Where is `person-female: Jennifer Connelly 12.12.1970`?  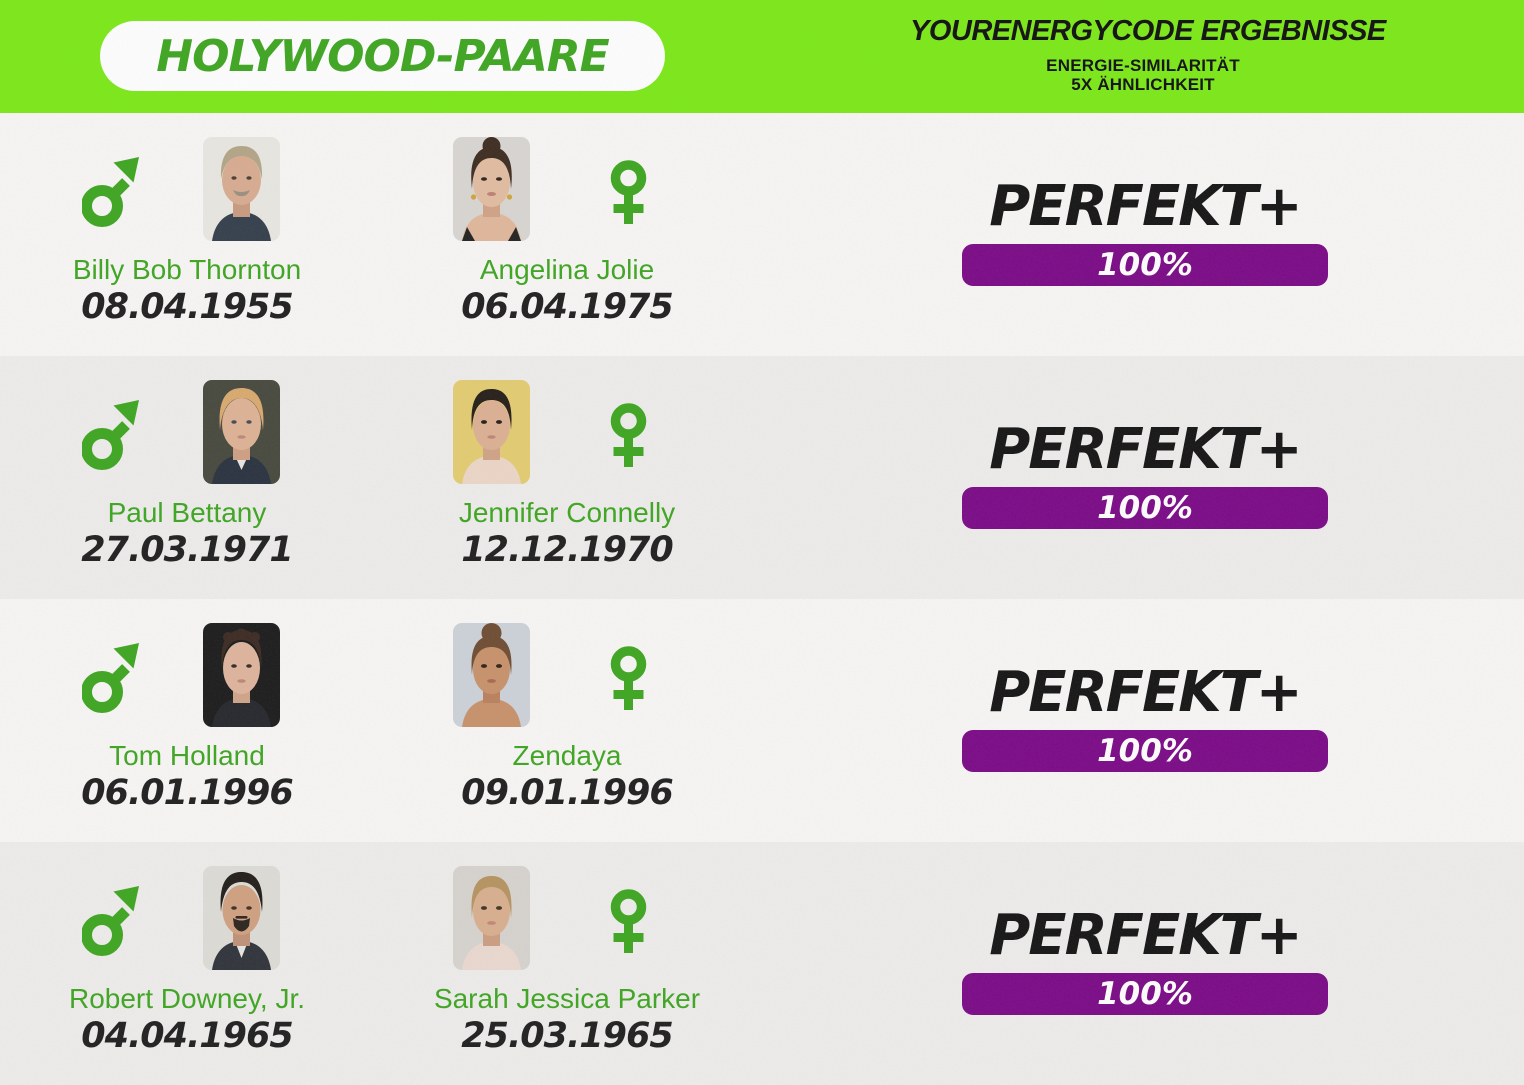 person-female: Jennifer Connelly 12.12.1970 is located at coordinates (567, 533).